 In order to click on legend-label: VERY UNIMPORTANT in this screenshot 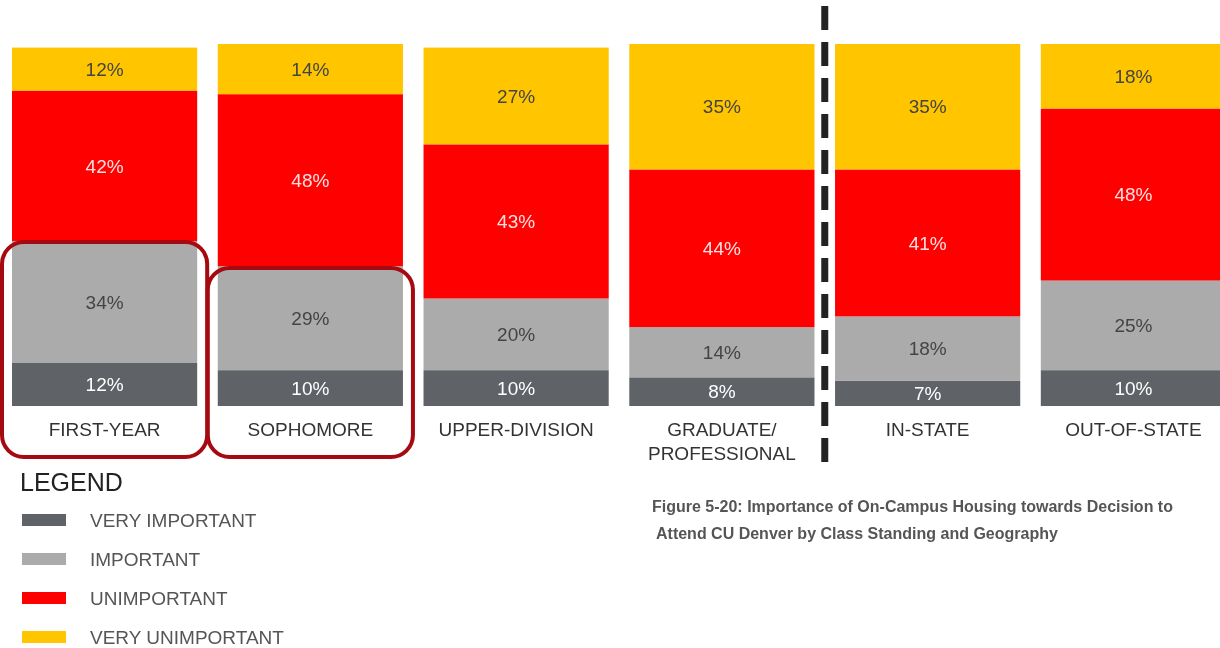, I will do `click(187, 637)`.